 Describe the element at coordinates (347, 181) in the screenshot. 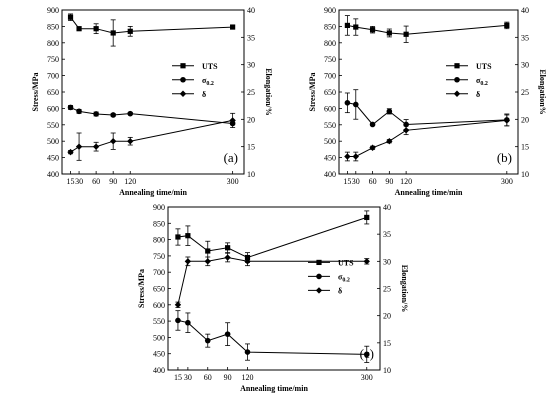

I see `x-tick-label: 15` at that location.